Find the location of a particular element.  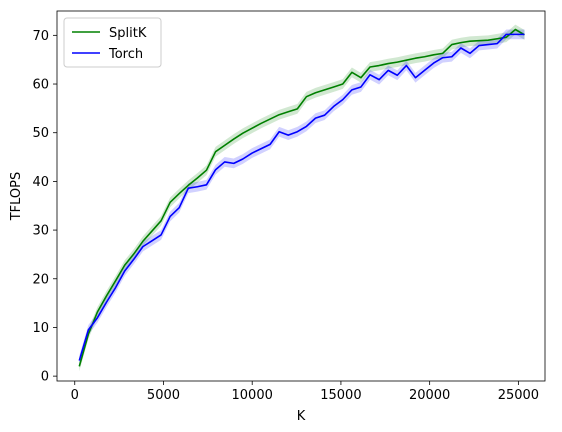

y-tick-label: 20 is located at coordinates (40, 279).